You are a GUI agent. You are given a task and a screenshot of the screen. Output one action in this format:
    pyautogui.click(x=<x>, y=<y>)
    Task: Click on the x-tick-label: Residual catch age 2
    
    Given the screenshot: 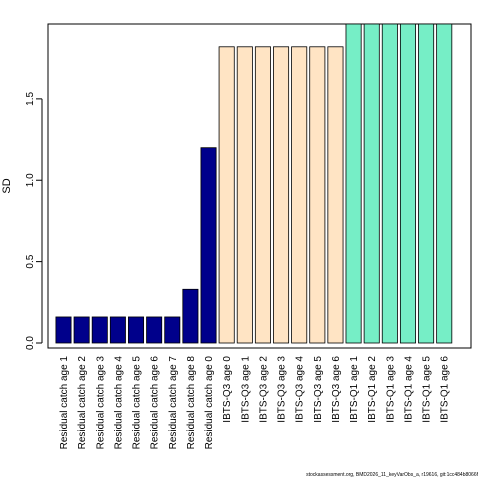 What is the action you would take?
    pyautogui.click(x=82, y=403)
    